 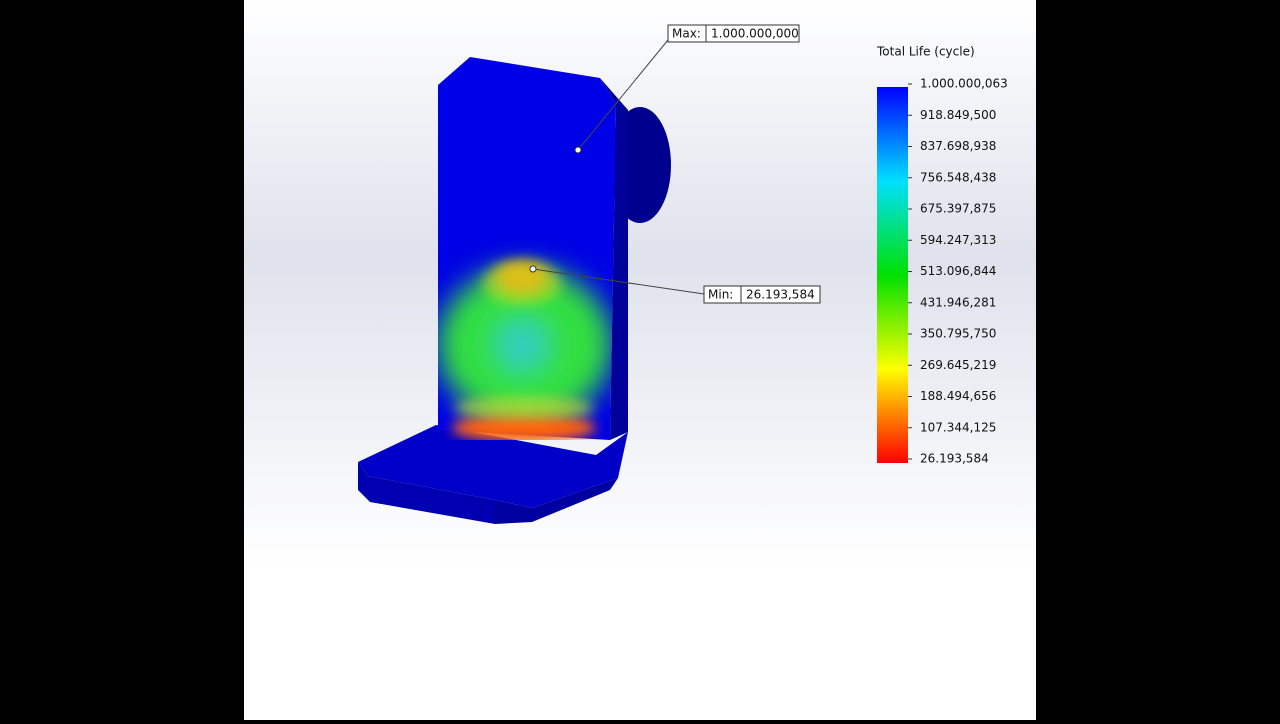 What do you see at coordinates (958, 365) in the screenshot?
I see `legend-label: 269.645,219` at bounding box center [958, 365].